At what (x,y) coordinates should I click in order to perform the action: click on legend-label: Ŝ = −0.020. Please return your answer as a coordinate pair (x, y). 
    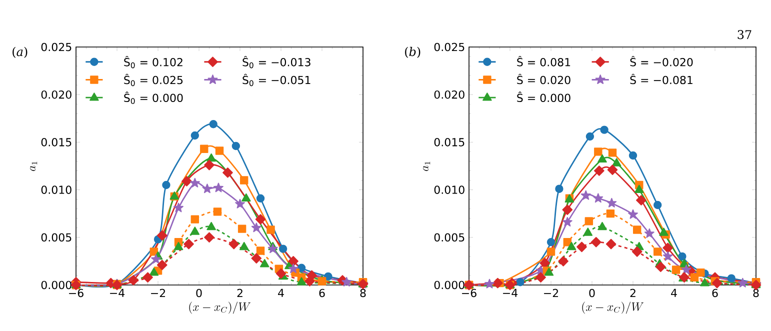
    Looking at the image, I should click on (661, 61).